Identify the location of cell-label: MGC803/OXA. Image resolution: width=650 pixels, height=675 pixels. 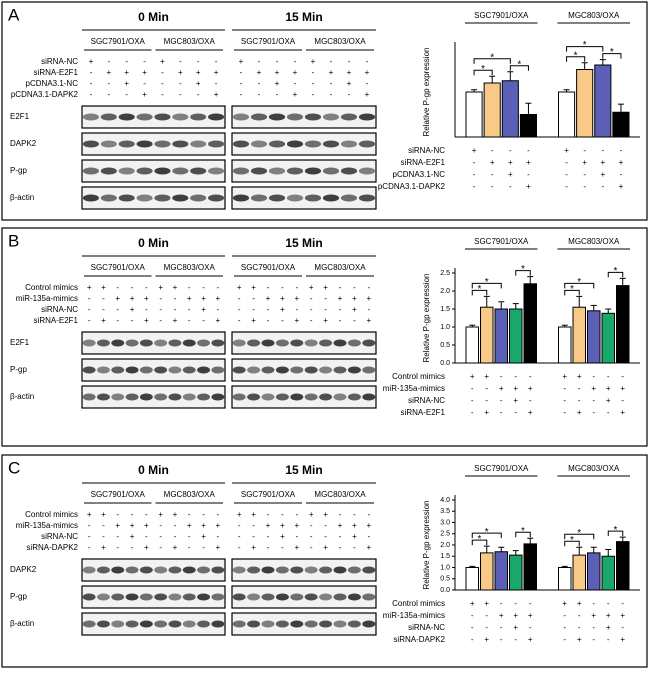
(190, 267).